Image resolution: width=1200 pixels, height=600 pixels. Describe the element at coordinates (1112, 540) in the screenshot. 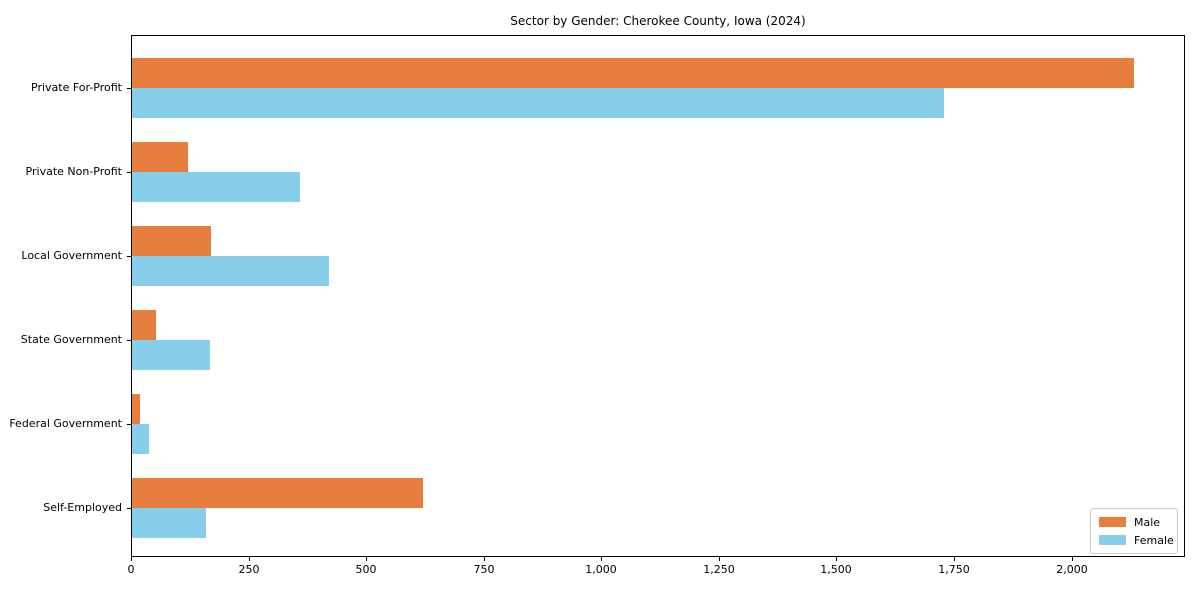

I see `legend-swatch-female` at that location.